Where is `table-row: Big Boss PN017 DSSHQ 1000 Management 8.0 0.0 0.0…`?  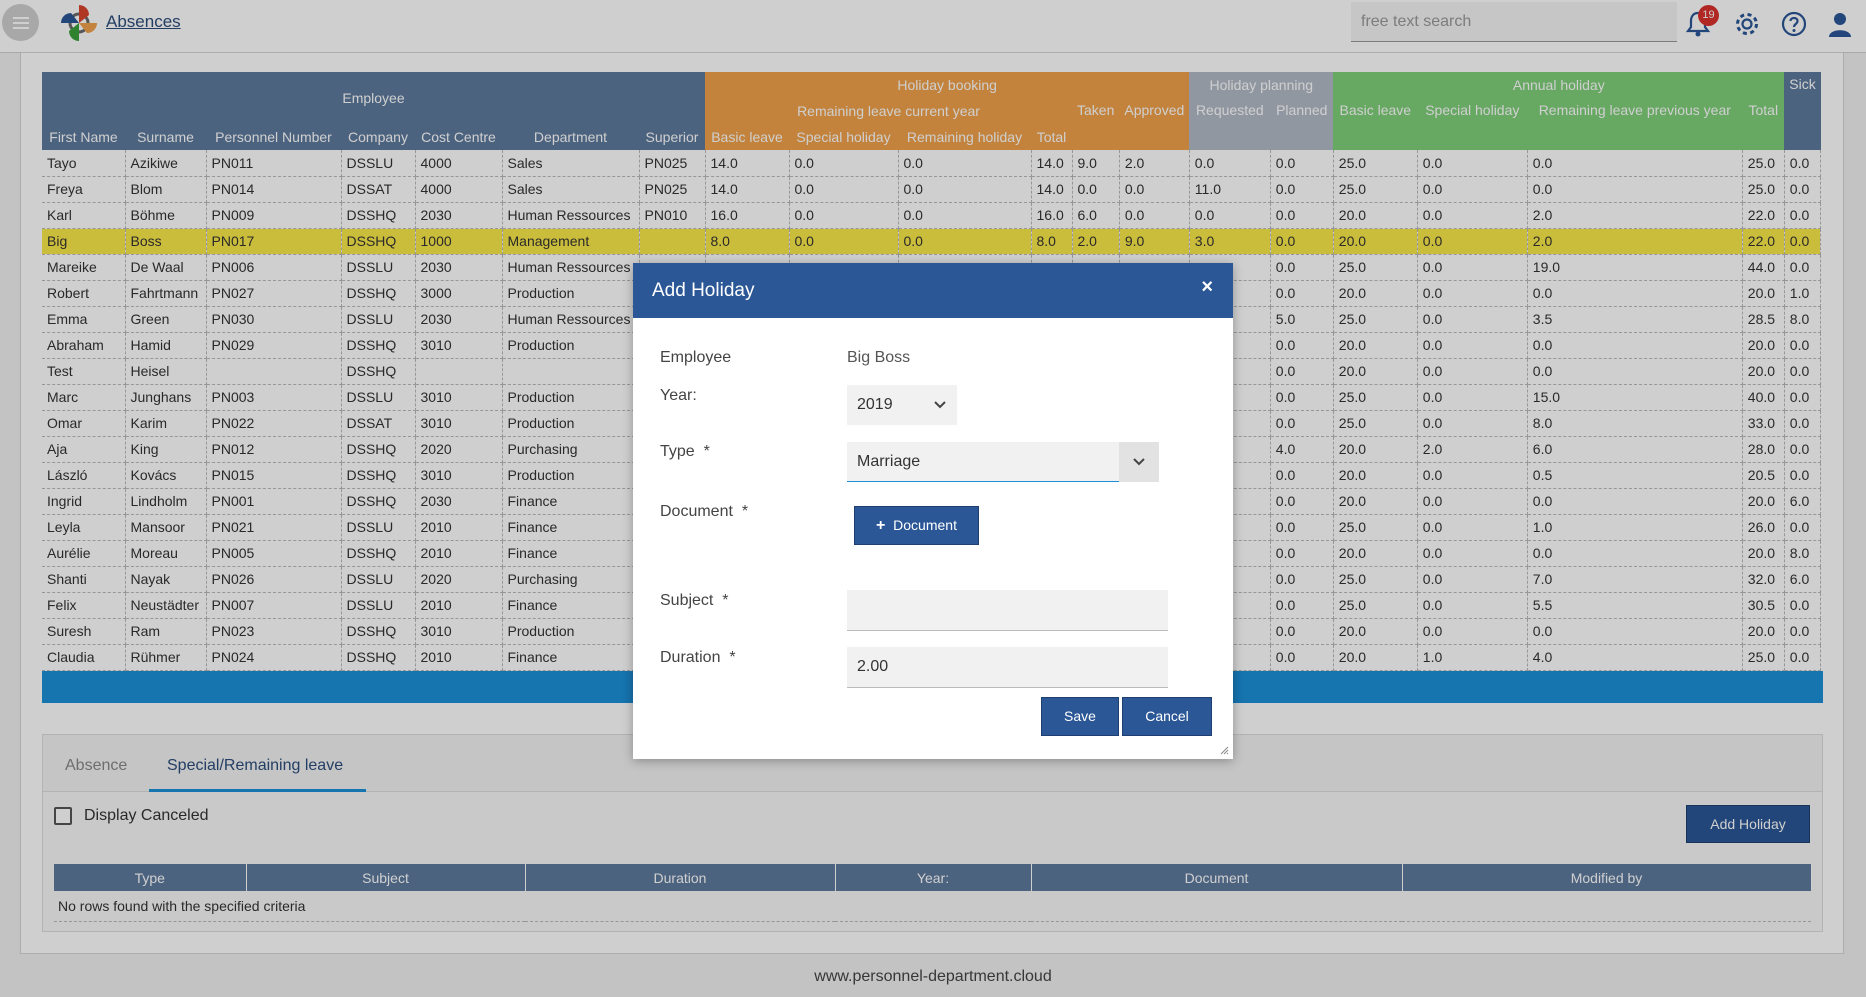 table-row: Big Boss PN017 DSSHQ 1000 Management 8.0 0.0 0.0… is located at coordinates (932, 241).